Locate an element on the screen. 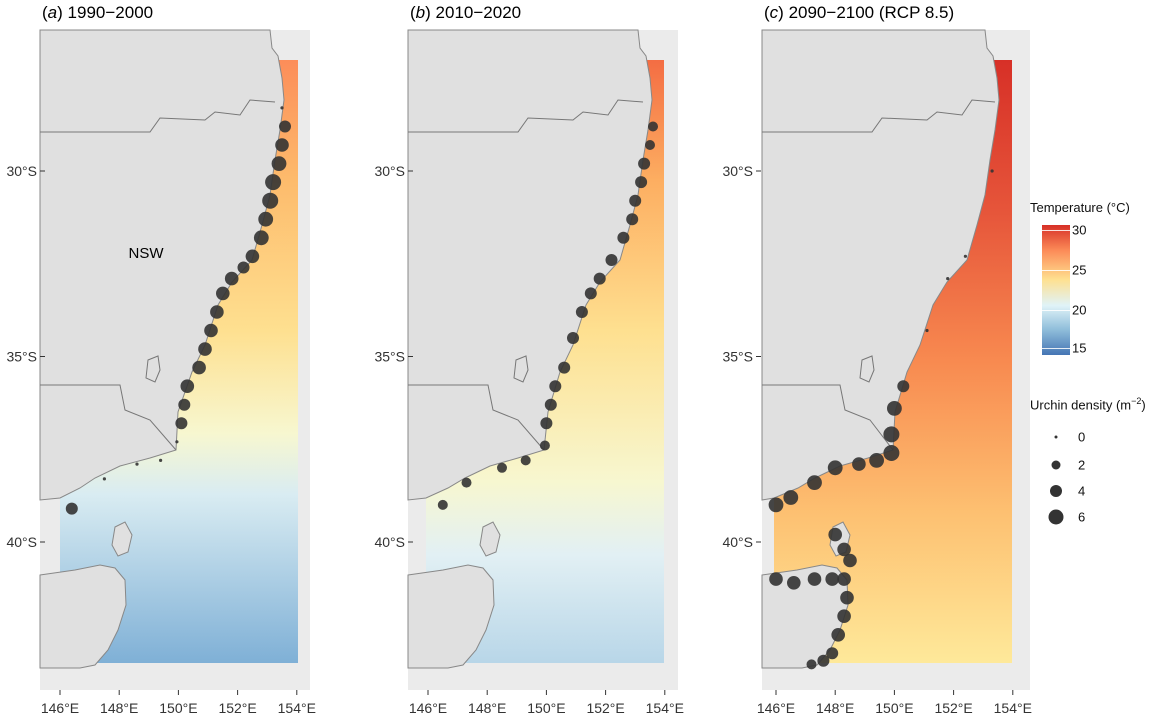 The width and height of the screenshot is (1163, 725). density-level-label: 0 is located at coordinates (1082, 437).